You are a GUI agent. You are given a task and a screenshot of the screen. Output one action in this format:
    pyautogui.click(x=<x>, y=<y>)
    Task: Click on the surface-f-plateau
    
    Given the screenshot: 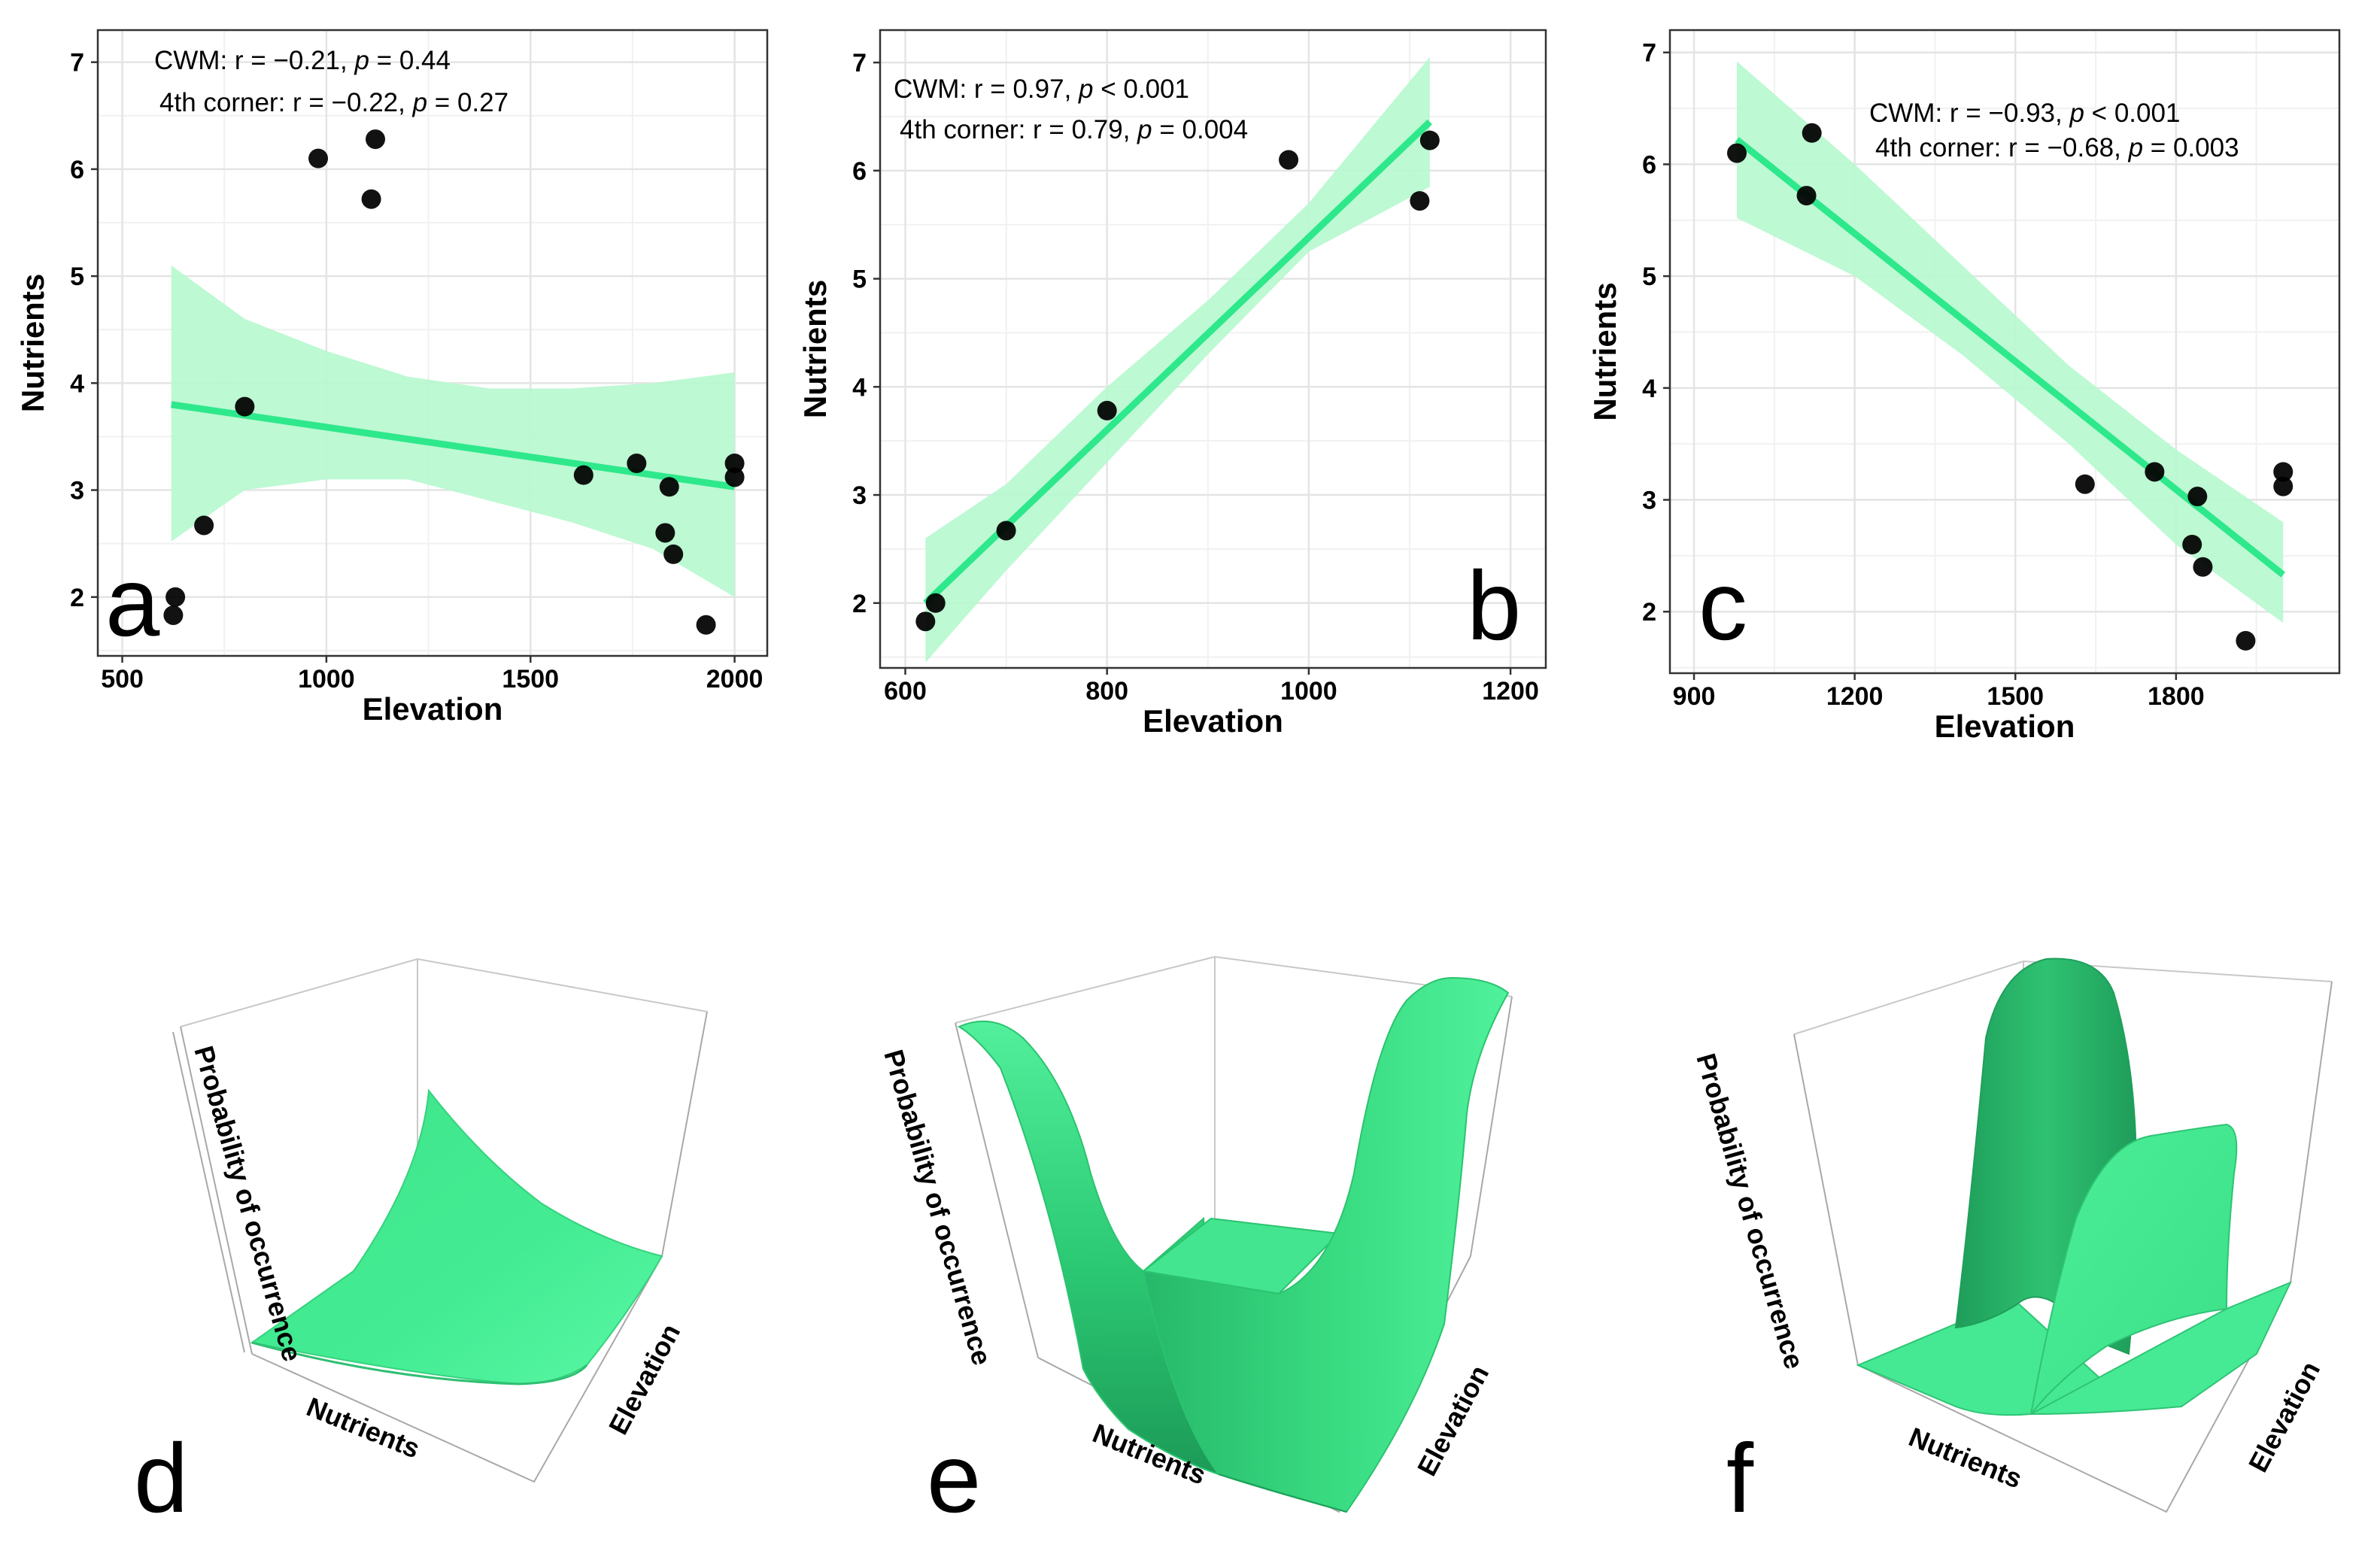 What is the action you would take?
    pyautogui.click(x=2134, y=1269)
    